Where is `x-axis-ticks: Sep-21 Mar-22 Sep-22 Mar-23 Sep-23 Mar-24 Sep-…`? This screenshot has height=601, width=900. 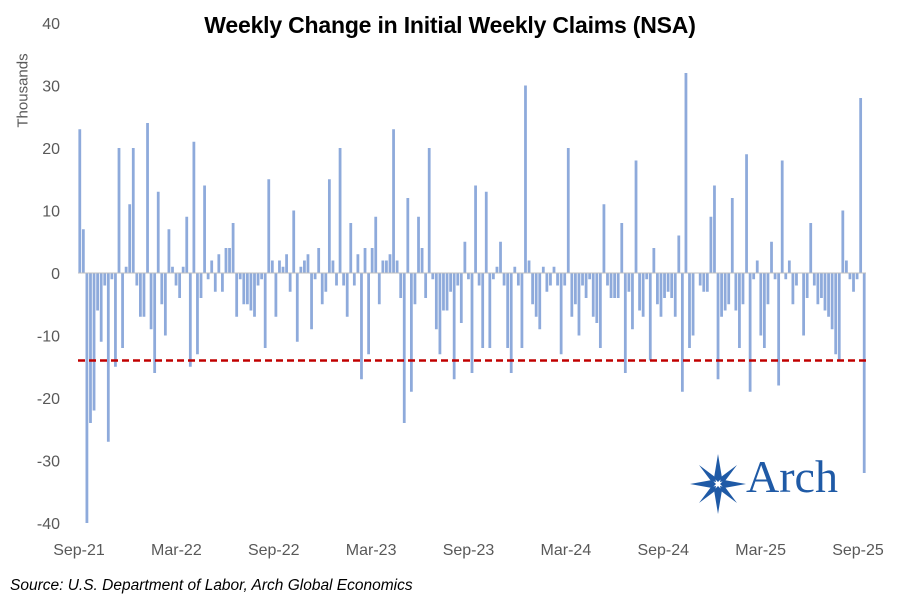 x-axis-ticks: Sep-21 Mar-22 Sep-22 Mar-23 Sep-23 Mar-24 Sep-… is located at coordinates (468, 550).